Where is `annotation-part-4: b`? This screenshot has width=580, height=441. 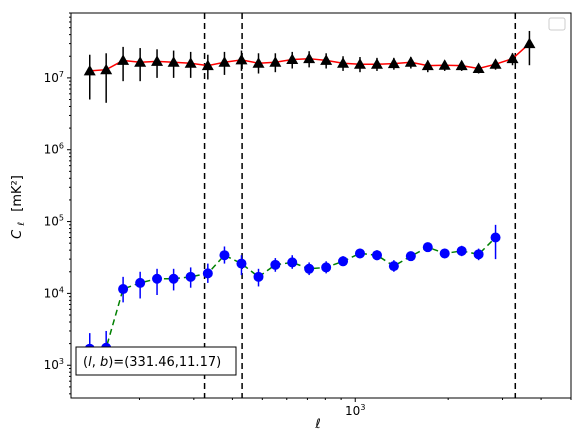
annotation-part-4: b is located at coordinates (104, 362).